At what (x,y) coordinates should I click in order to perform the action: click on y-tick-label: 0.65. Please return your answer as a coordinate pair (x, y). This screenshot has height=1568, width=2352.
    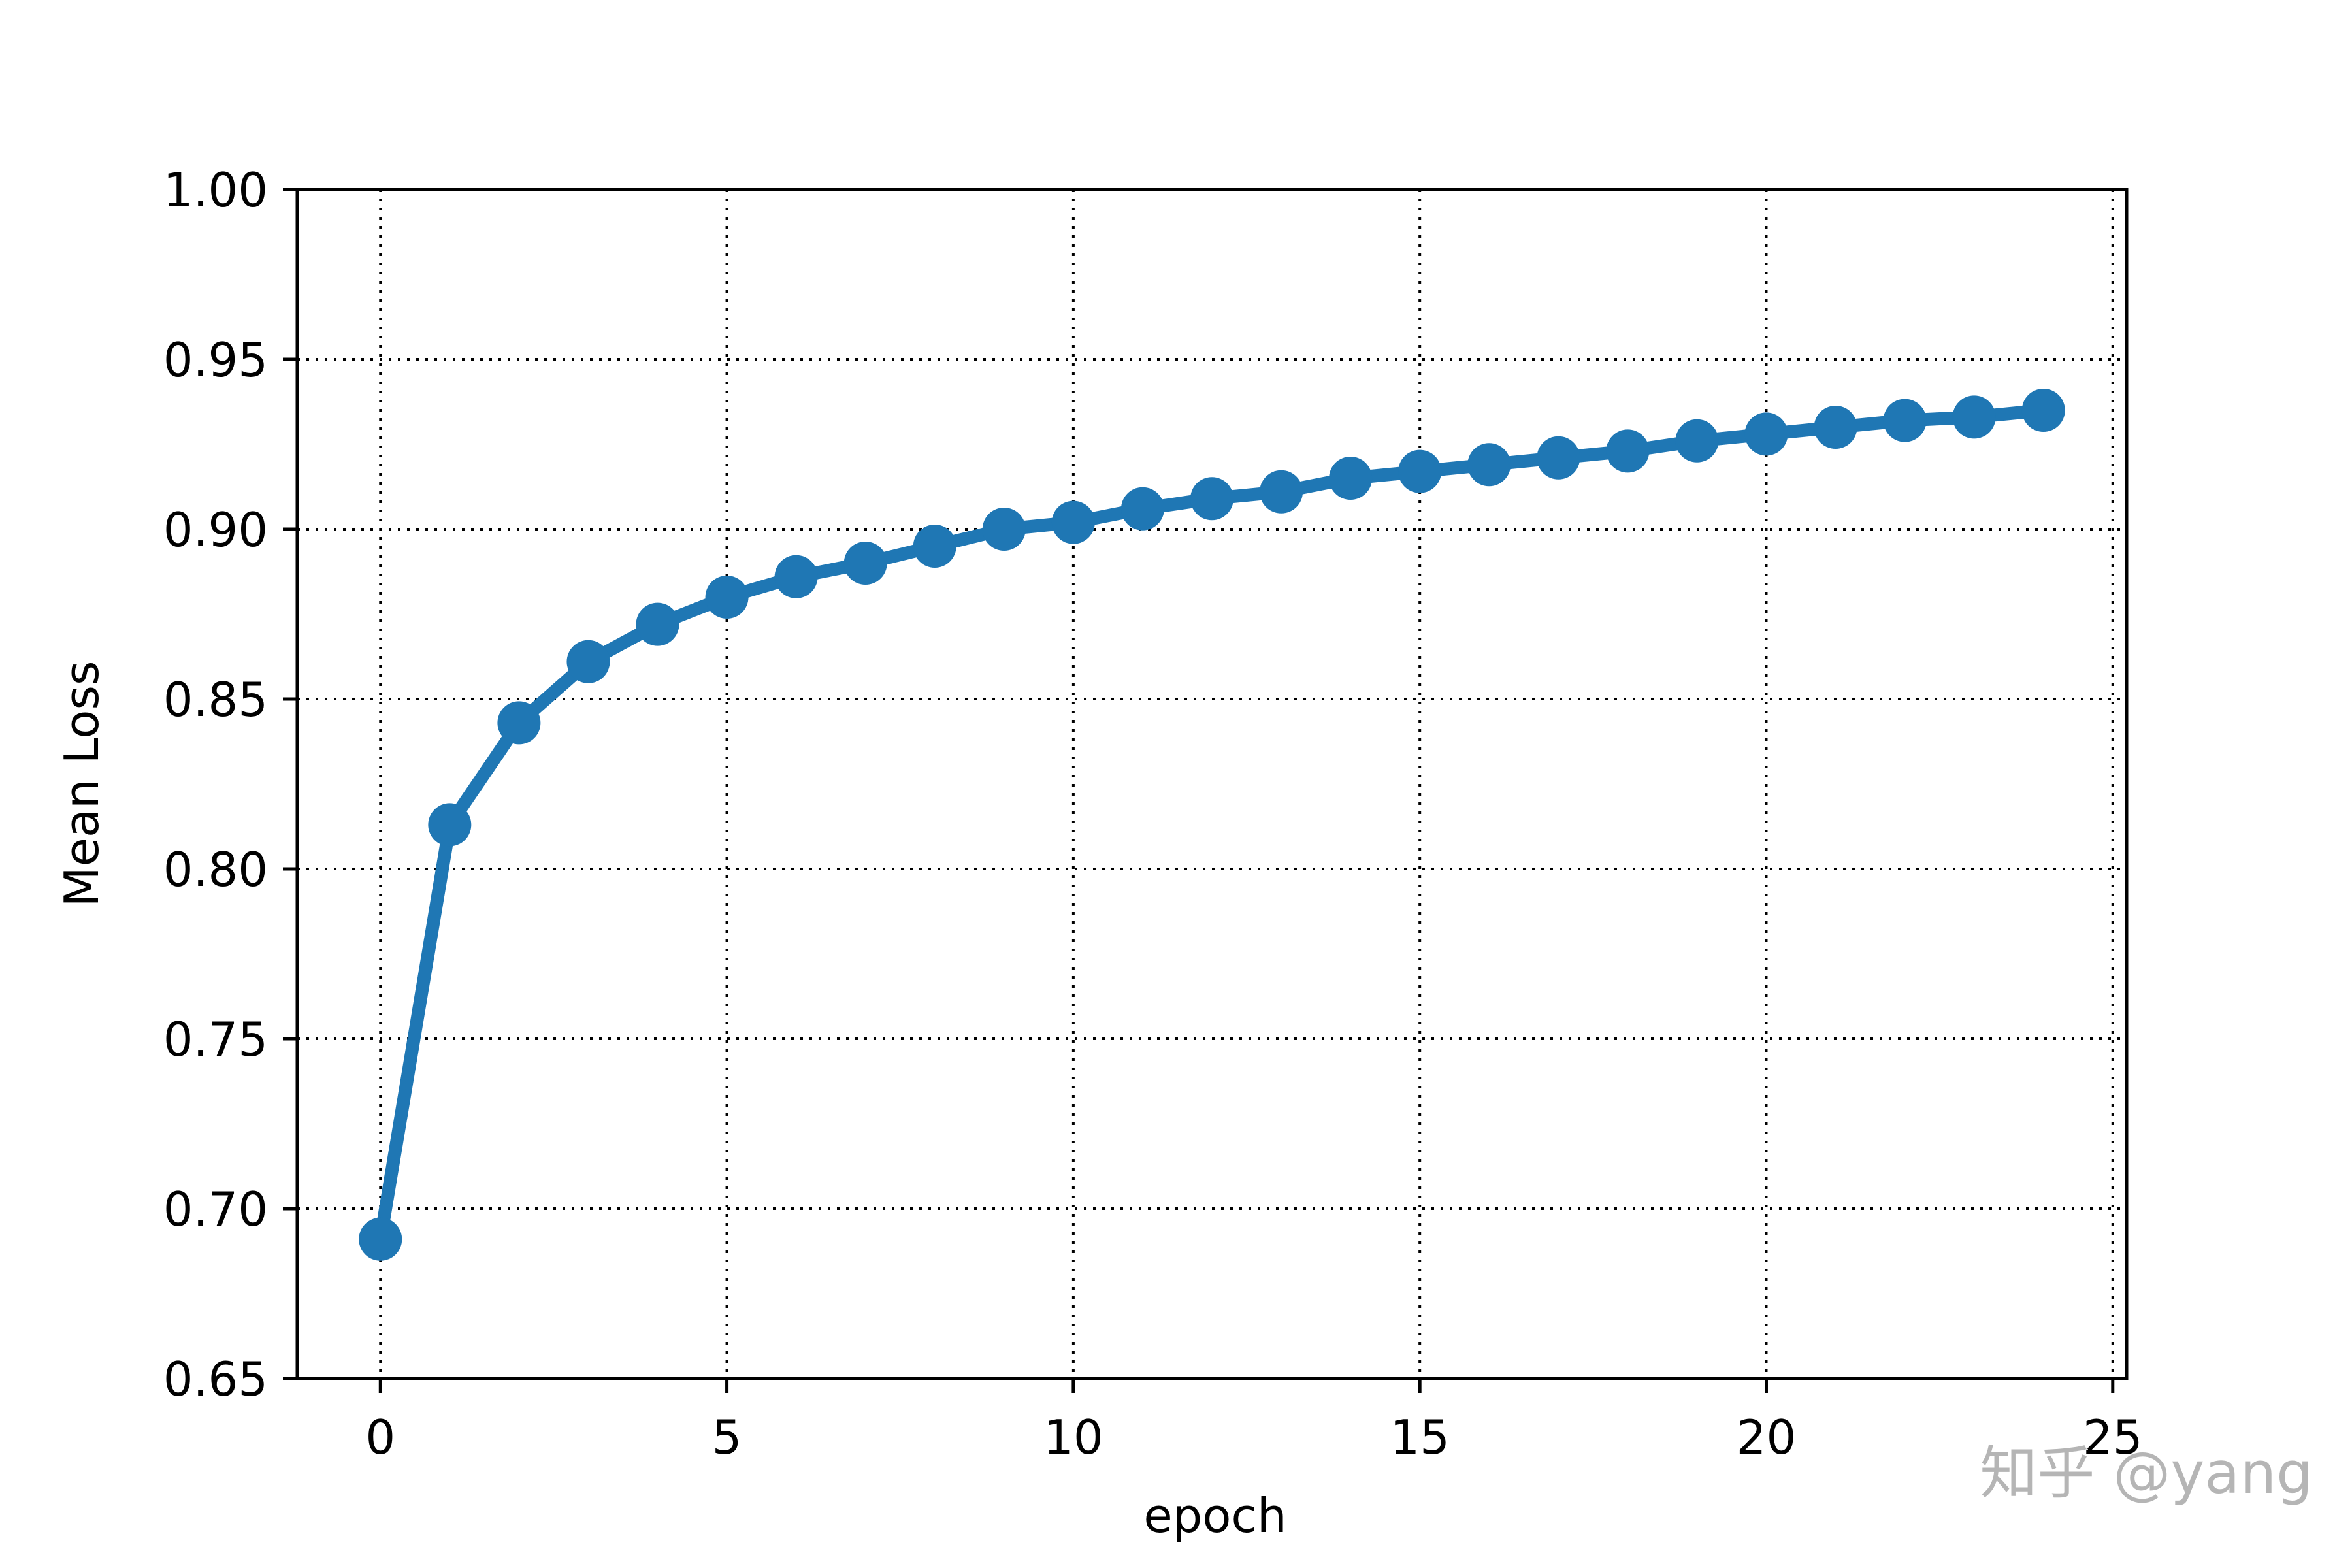
    Looking at the image, I should click on (215, 1379).